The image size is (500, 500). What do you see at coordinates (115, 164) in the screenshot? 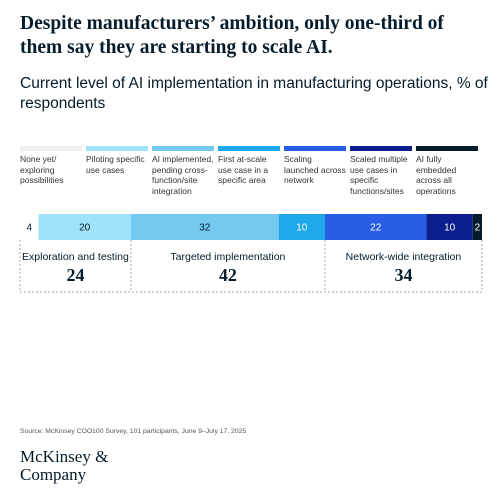
I see `legend-label: Piloting specific use cases` at bounding box center [115, 164].